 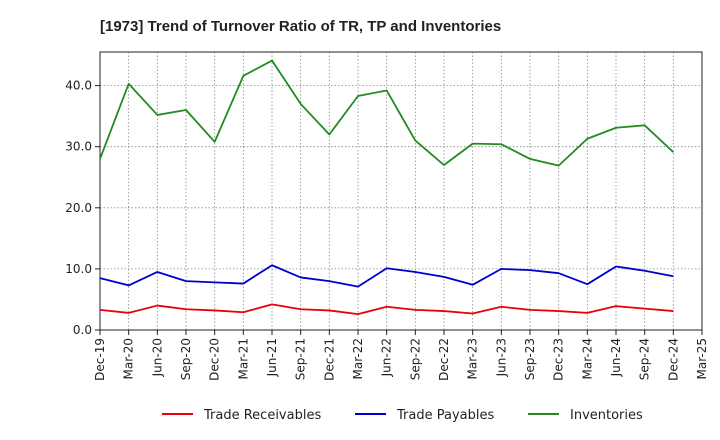 What do you see at coordinates (358, 358) in the screenshot?
I see `x-tick-label: Mar-22` at bounding box center [358, 358].